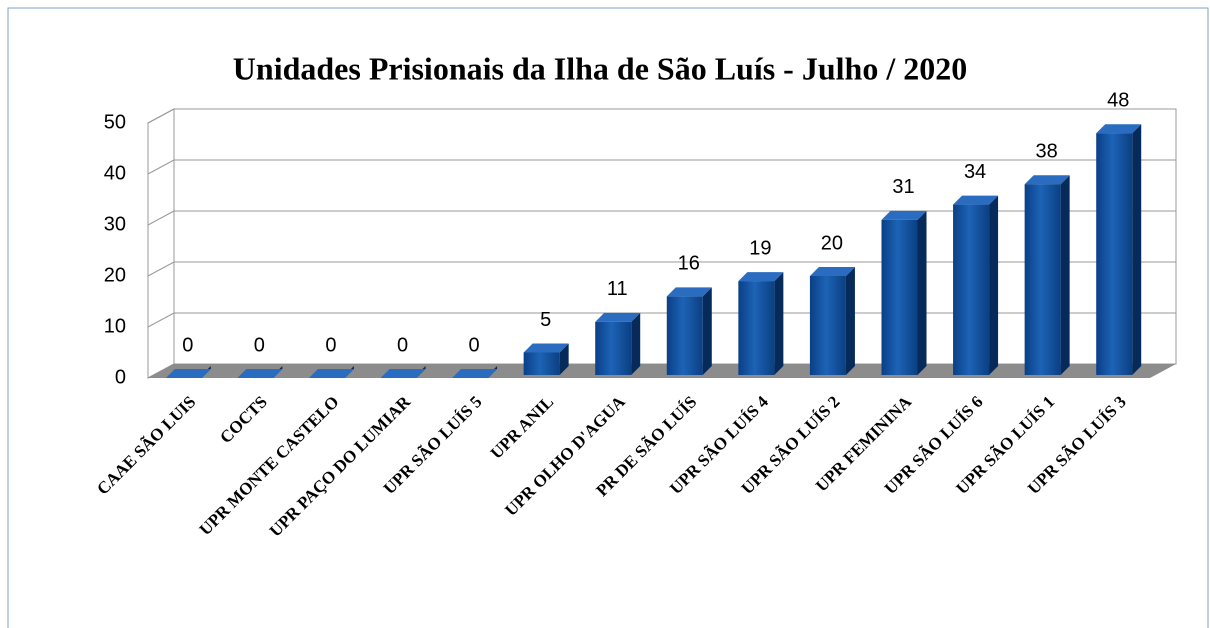  Describe the element at coordinates (243, 419) in the screenshot. I see `x-tick-label: COCTS` at that location.